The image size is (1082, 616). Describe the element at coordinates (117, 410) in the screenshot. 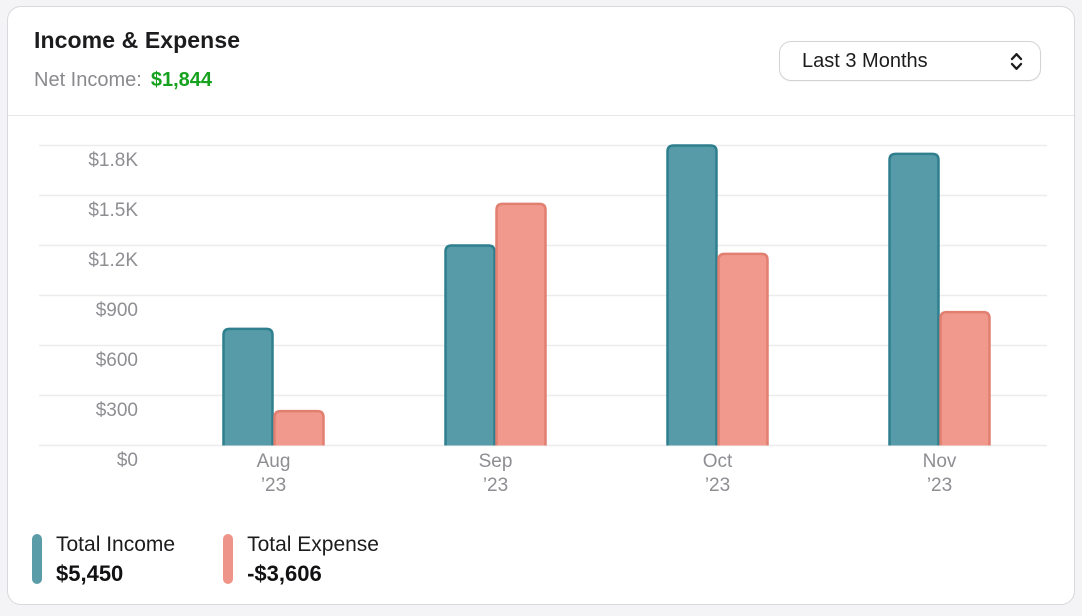

I see `y-tick-$300: $300` at that location.